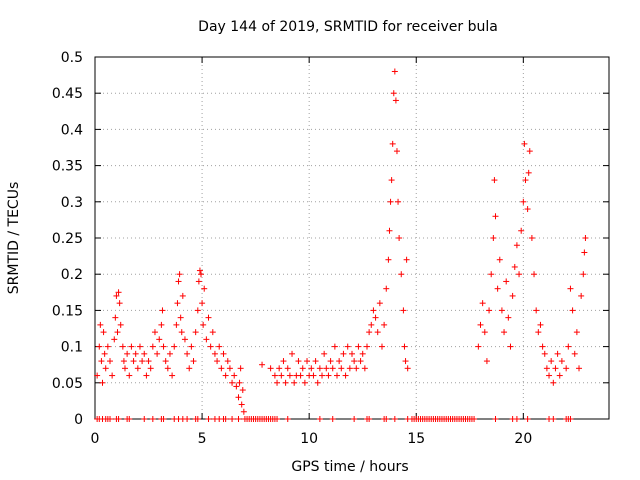 This screenshot has width=640, height=480. I want to click on y-tick-label: 0.45, so click(67, 94).